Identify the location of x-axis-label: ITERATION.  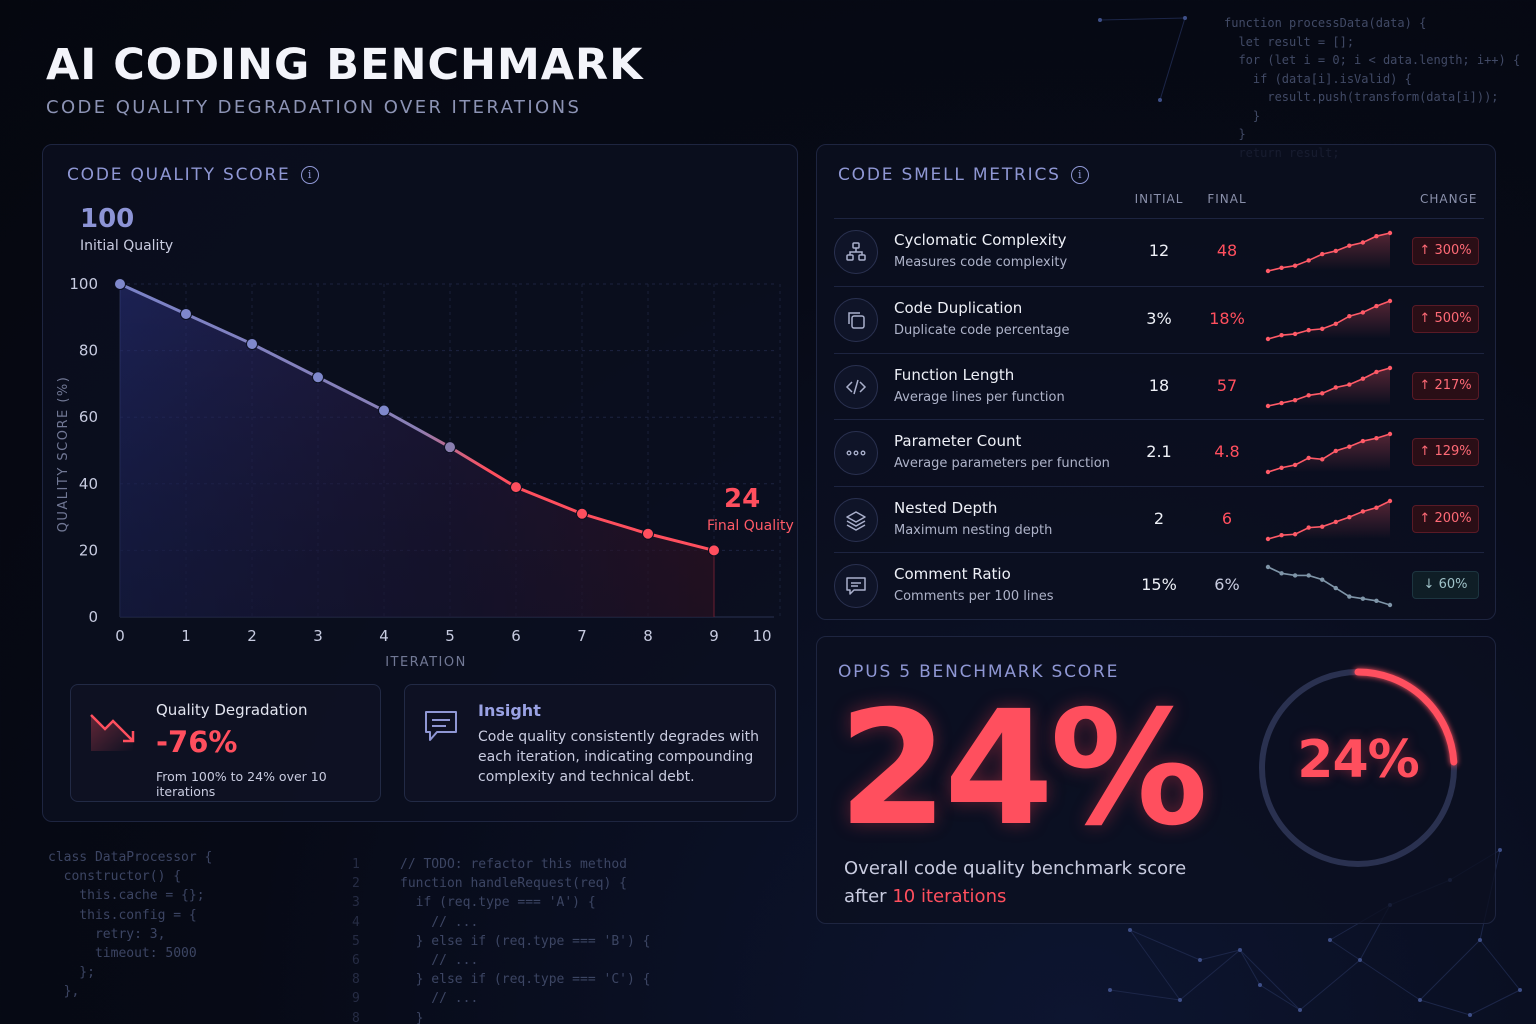
(426, 662).